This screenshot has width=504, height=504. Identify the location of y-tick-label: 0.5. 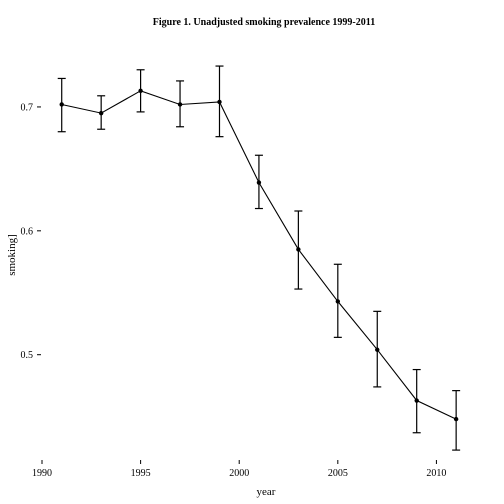
(27, 355).